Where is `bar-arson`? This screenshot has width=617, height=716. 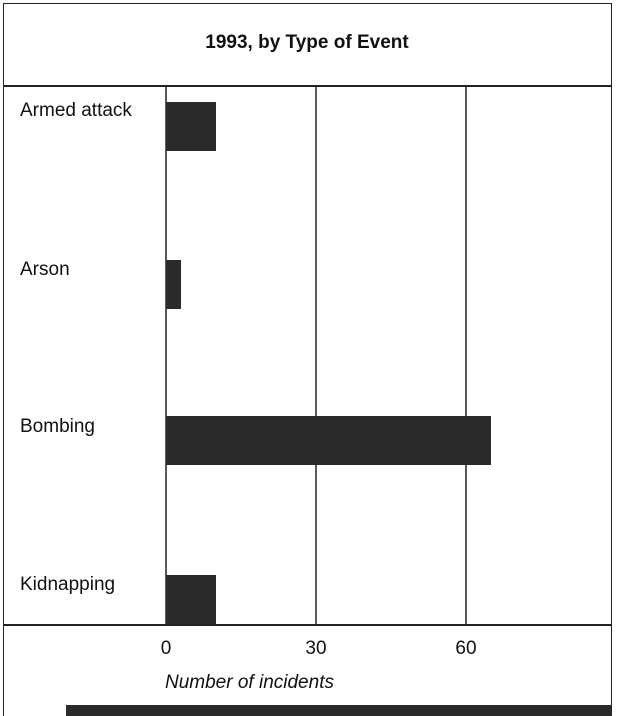
bar-arson is located at coordinates (173, 284).